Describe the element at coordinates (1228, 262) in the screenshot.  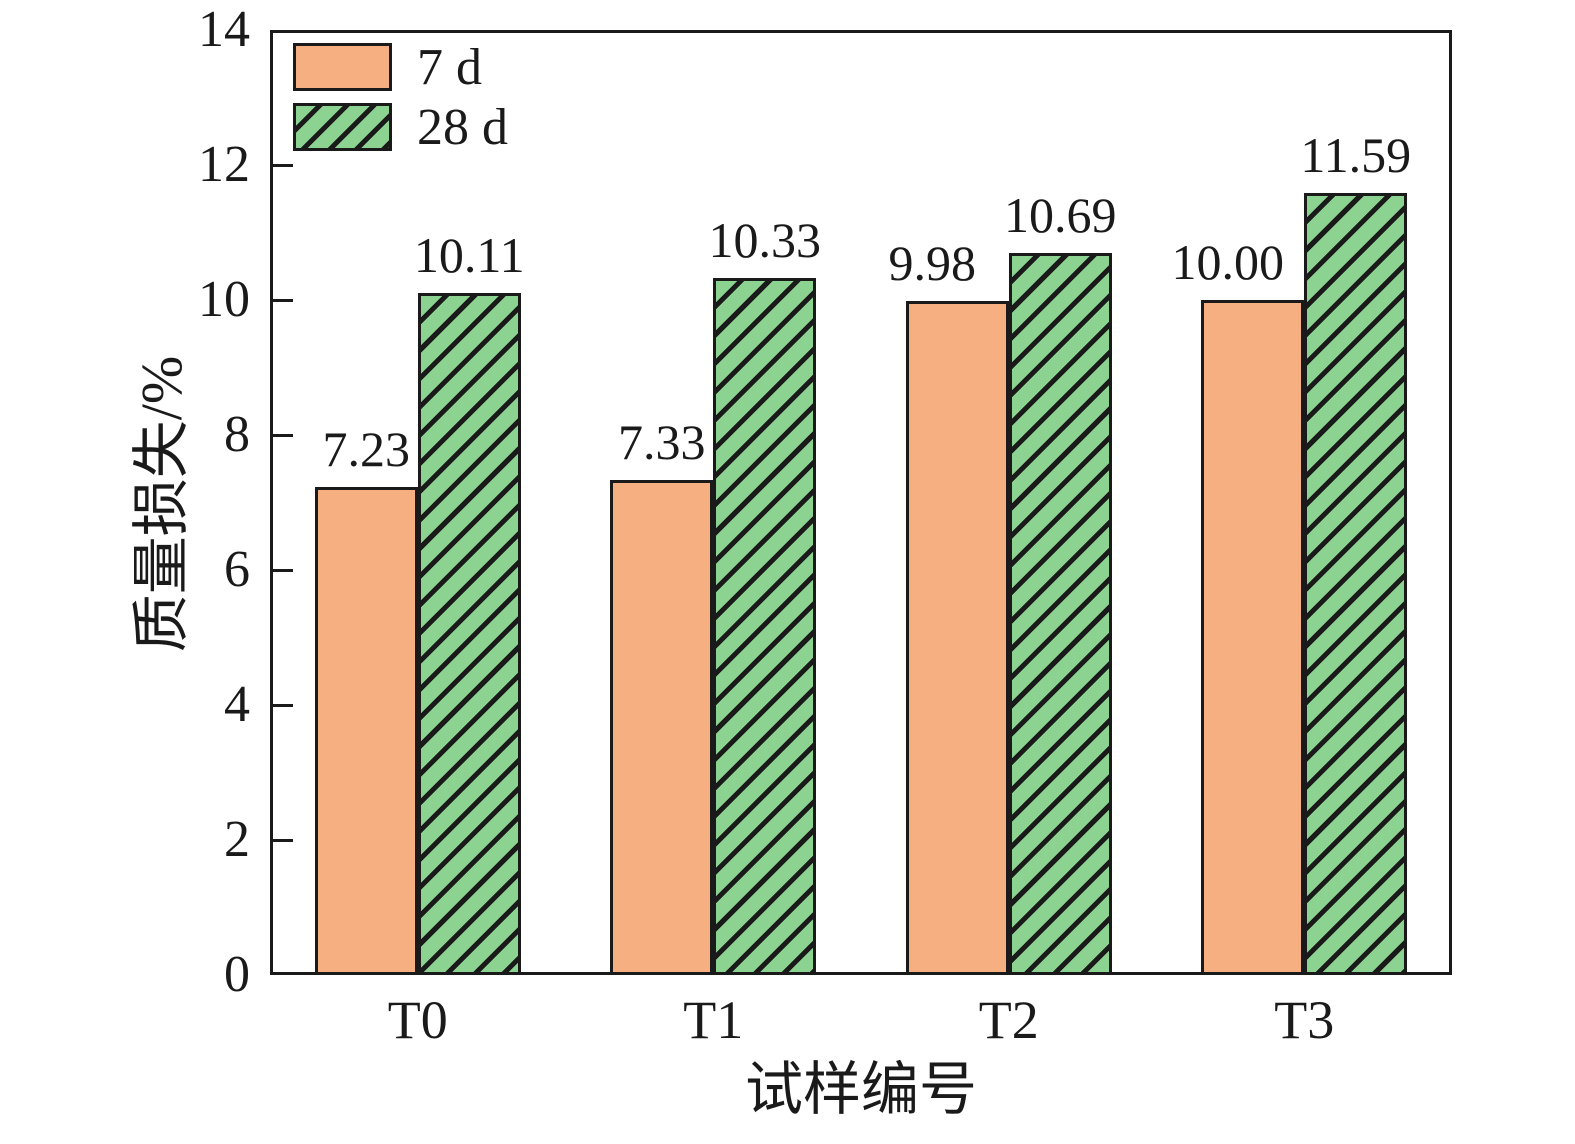
I see `bar-value-label: 10.00` at that location.